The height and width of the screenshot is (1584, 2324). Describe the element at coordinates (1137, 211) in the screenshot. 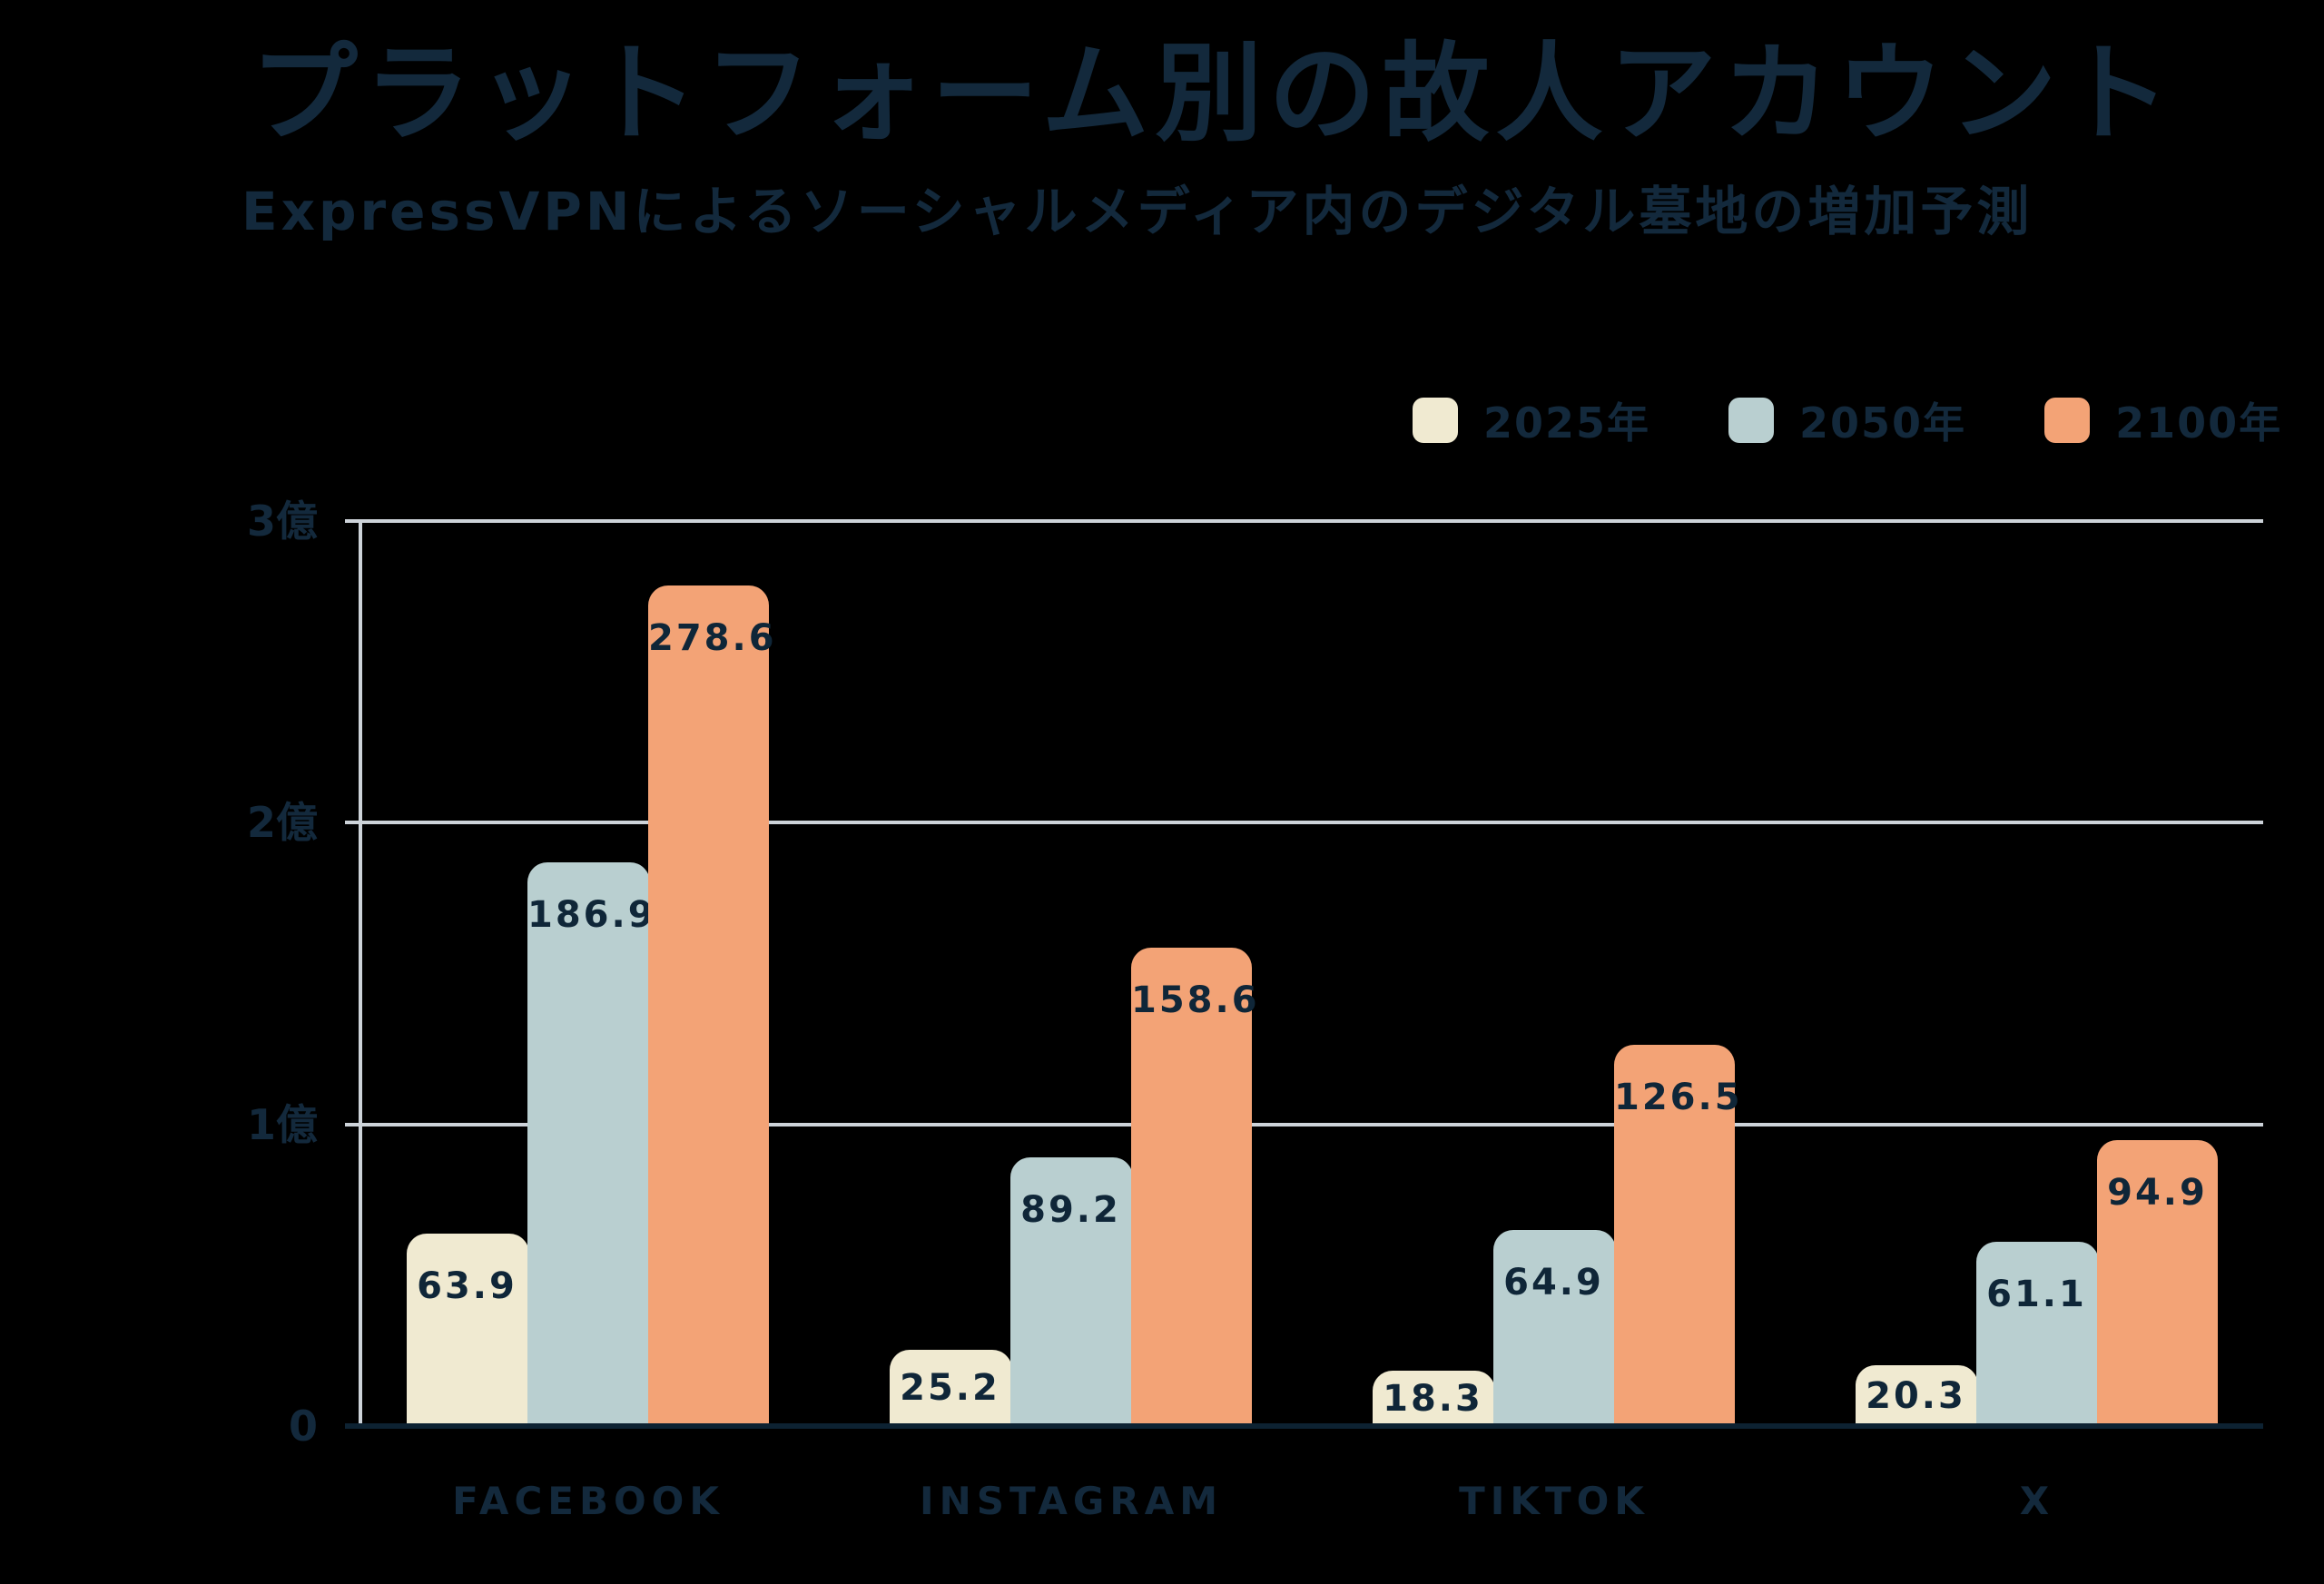

I see `page-subtitle: ExpressVPNによるソーシャルメディア内のデジタル墓地の増加予測` at that location.